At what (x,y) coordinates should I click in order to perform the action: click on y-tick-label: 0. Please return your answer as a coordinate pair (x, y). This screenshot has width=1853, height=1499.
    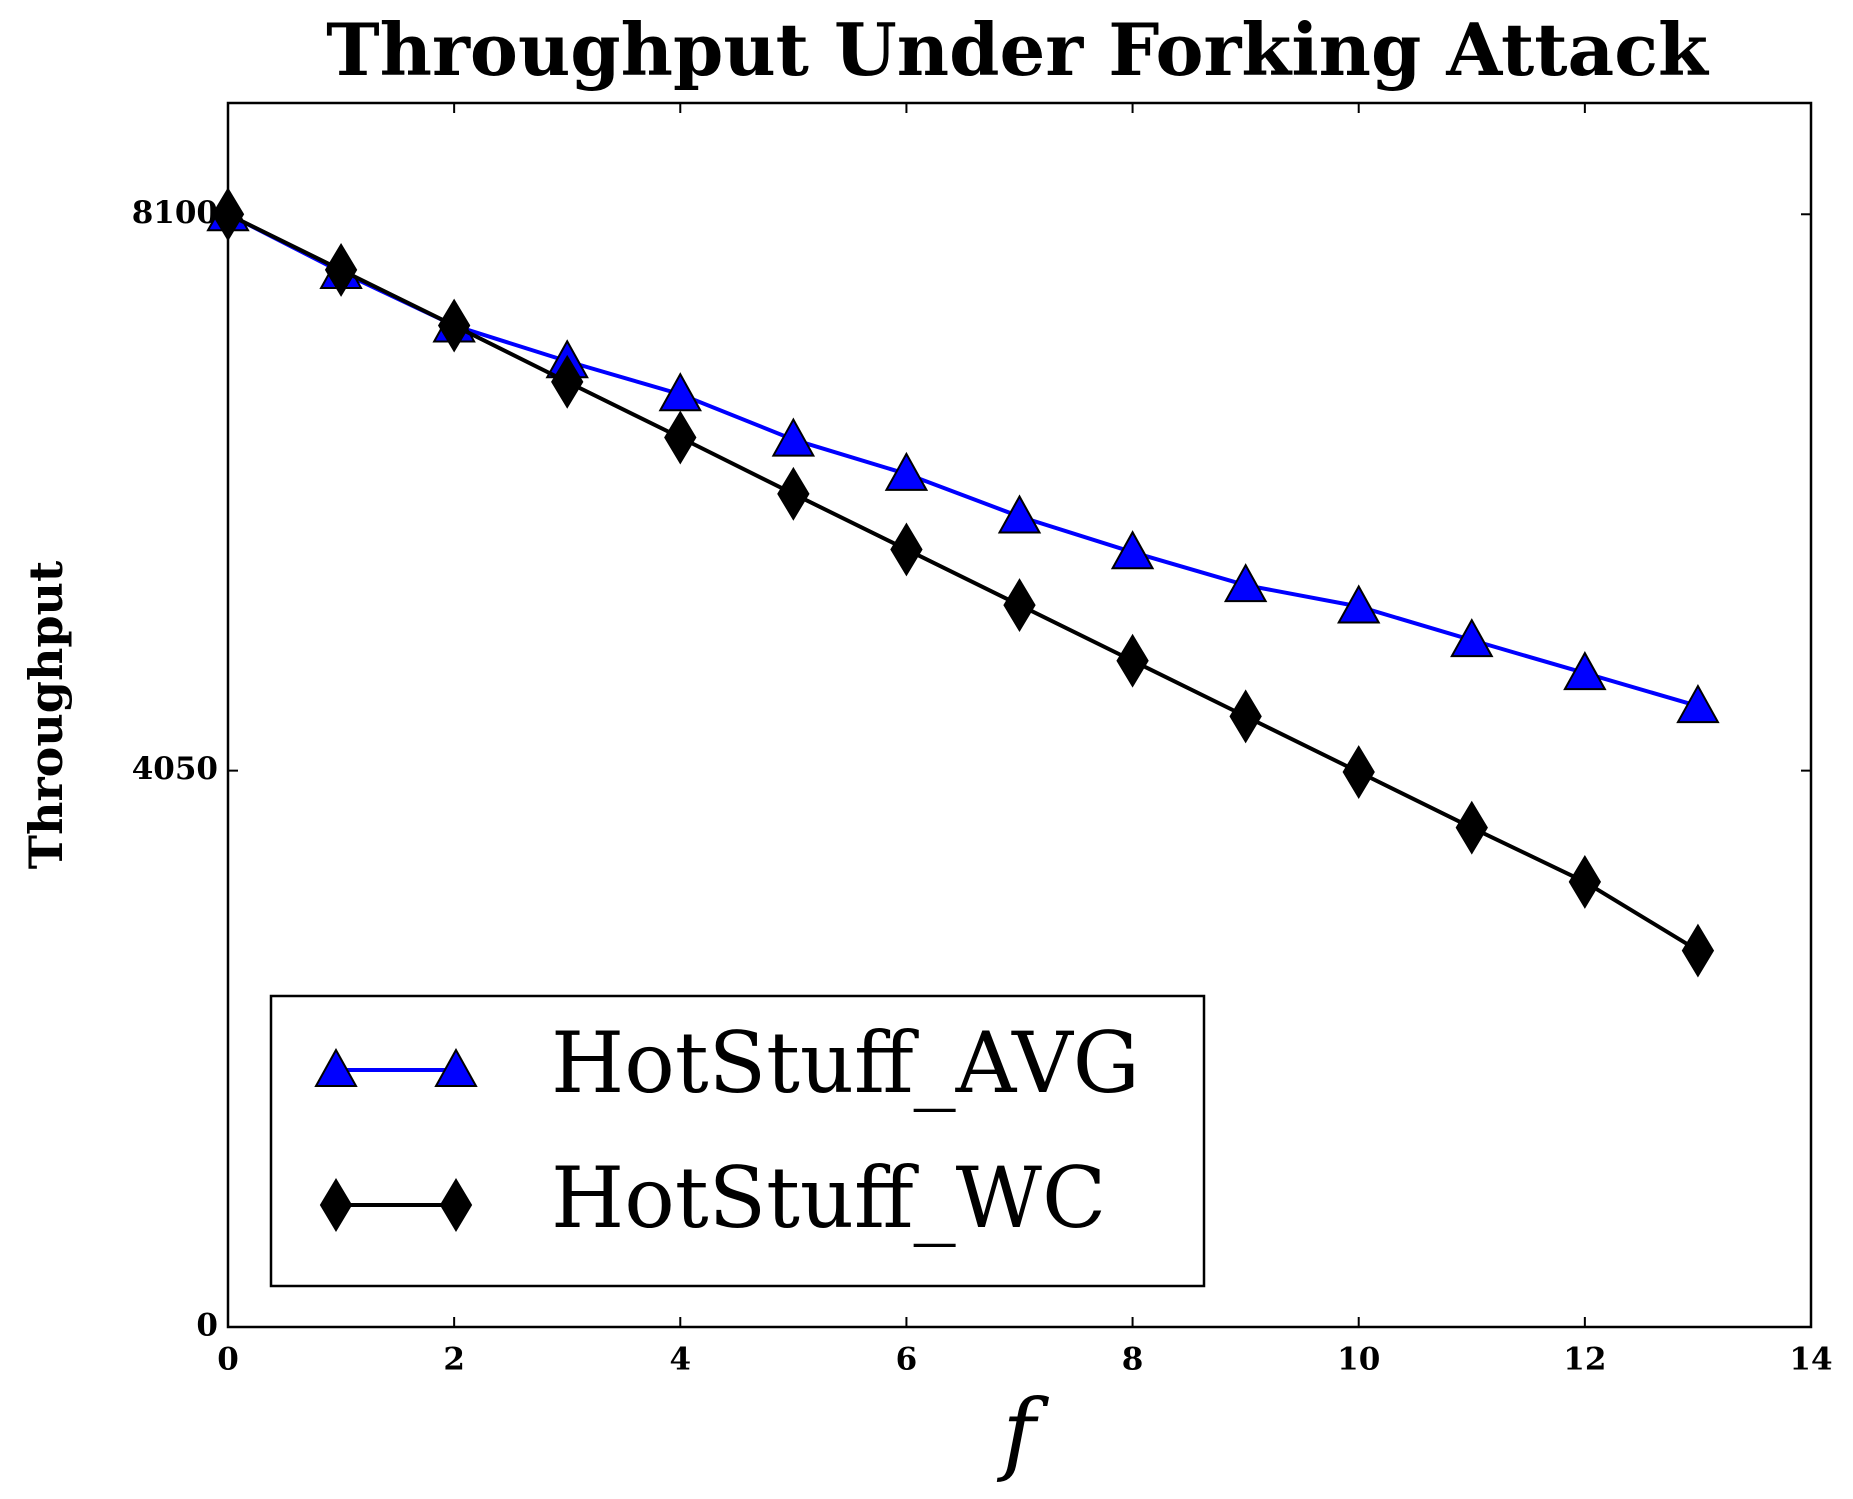
    Looking at the image, I should click on (207, 1326).